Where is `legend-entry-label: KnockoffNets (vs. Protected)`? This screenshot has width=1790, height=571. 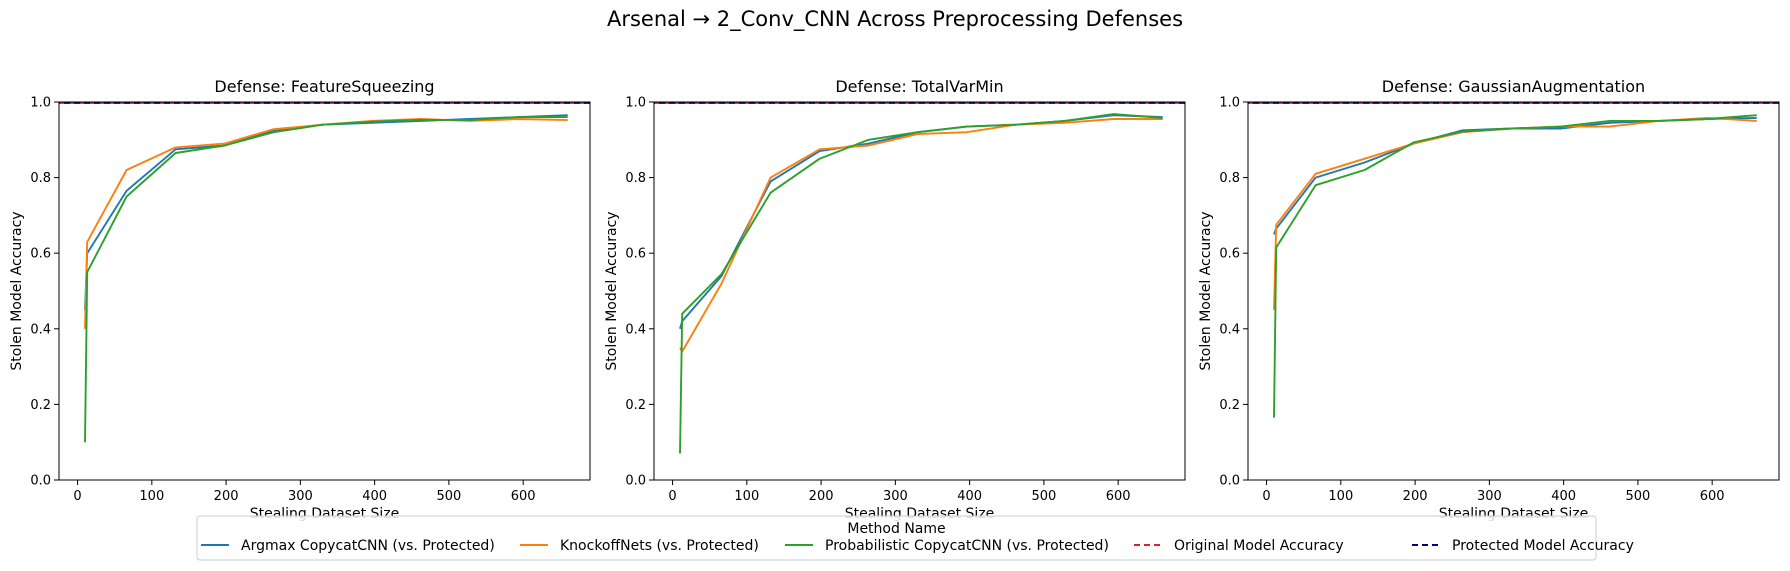 legend-entry-label: KnockoffNets (vs. Protected) is located at coordinates (659, 546).